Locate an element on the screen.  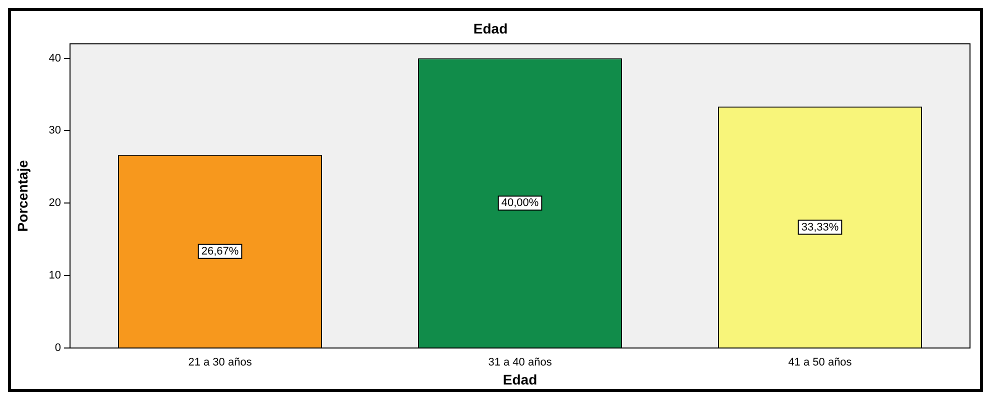
y-tick-label: 30 is located at coordinates (55, 130).